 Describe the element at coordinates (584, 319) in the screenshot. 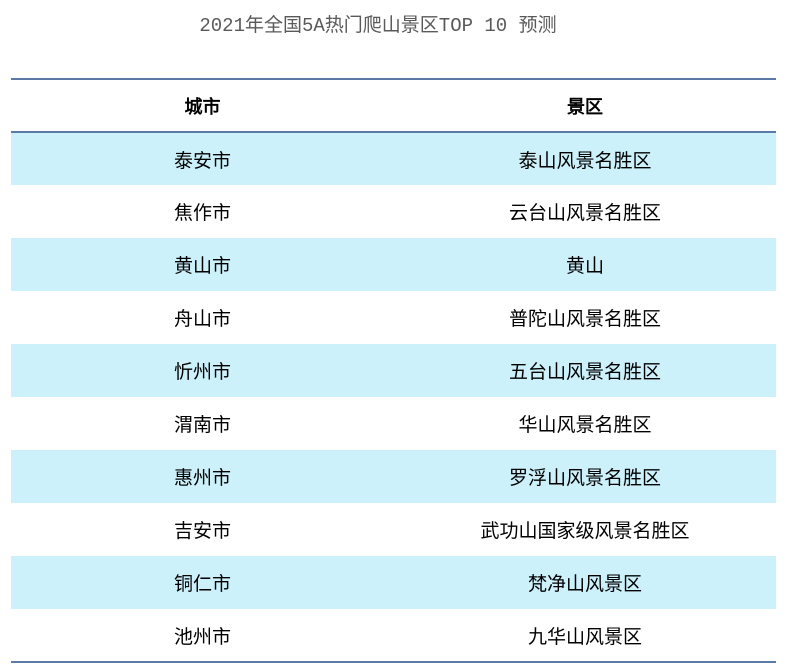

I see `scenic-area-cell: 普陀山风景名胜区` at that location.